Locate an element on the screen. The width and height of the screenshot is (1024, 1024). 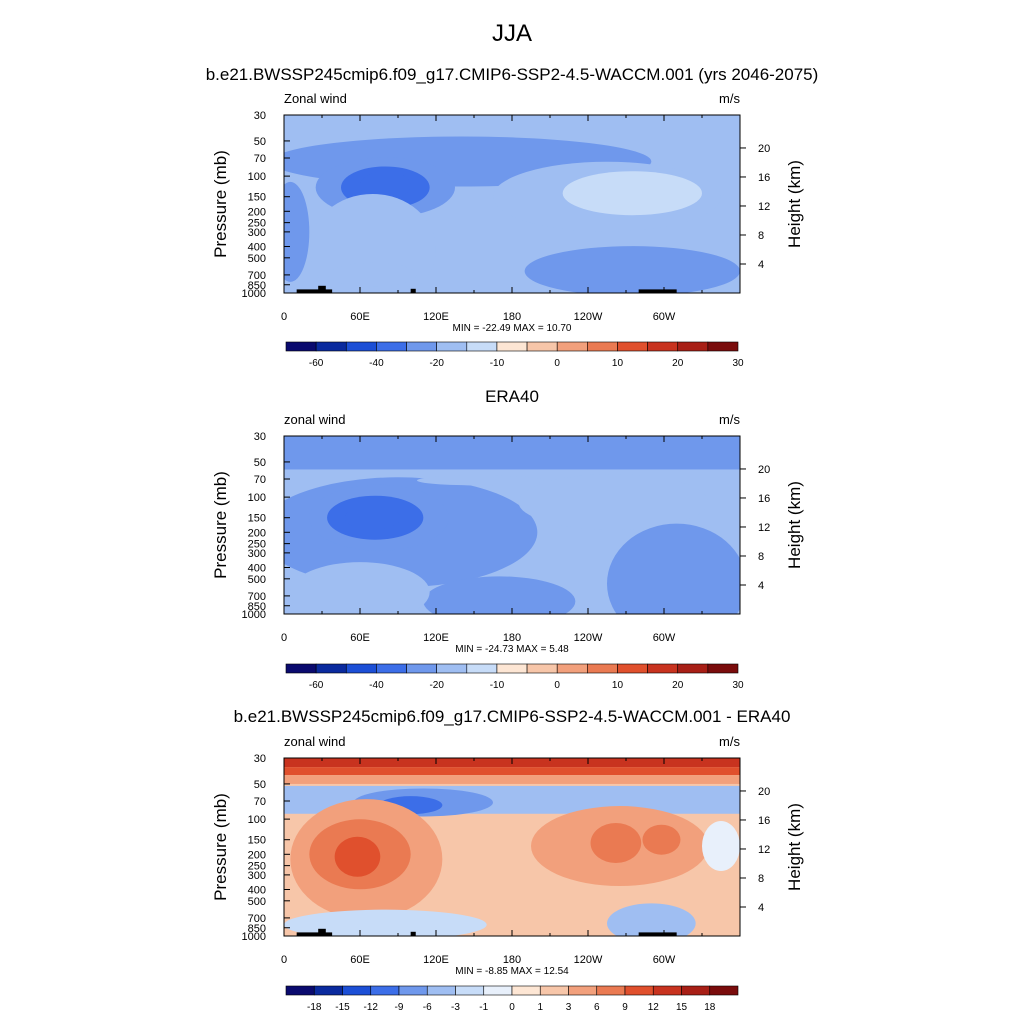
pressure-tick-label: 700 is located at coordinates (257, 276).